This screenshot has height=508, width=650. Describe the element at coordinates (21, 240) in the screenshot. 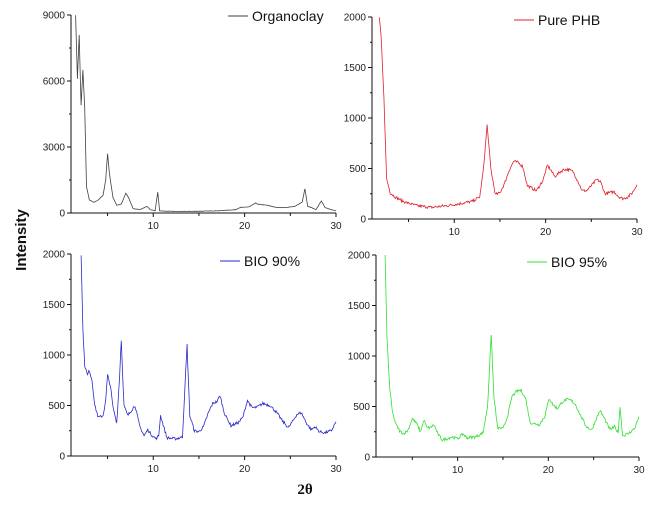

I see `y-axis-label: Intensity` at that location.